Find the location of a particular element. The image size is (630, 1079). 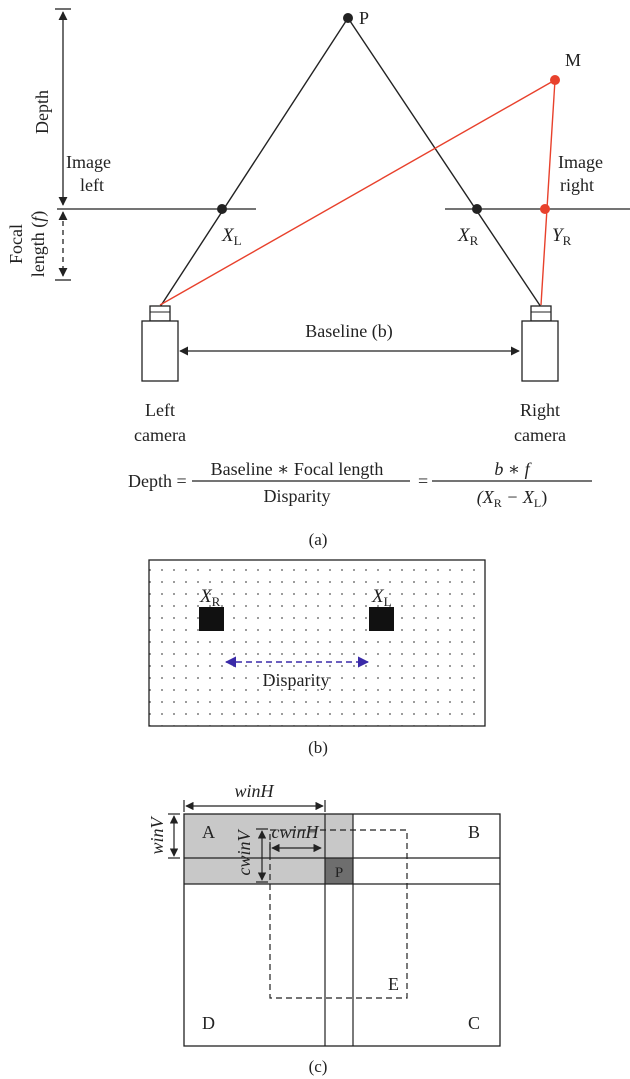

cwinv-label: cwinV is located at coordinates (244, 852).